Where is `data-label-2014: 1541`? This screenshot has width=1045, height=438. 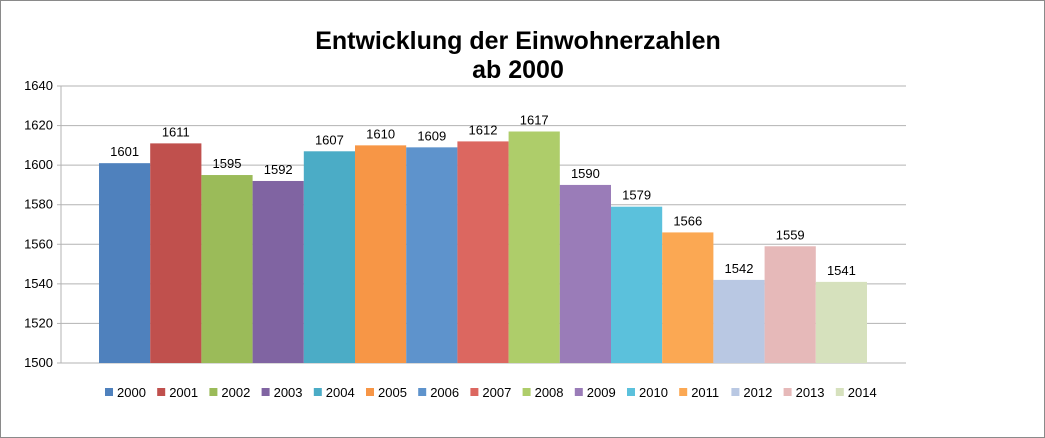
data-label-2014: 1541 is located at coordinates (841, 270).